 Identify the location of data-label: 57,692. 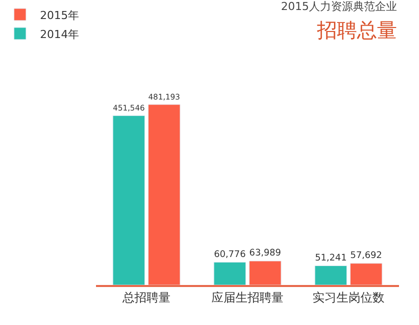
(366, 256).